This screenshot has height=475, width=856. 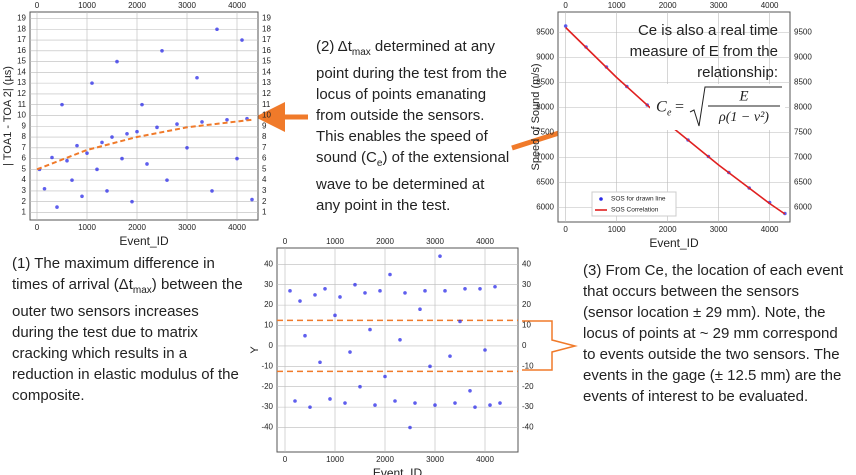 I want to click on y-tick-label: 6000, so click(x=545, y=207).